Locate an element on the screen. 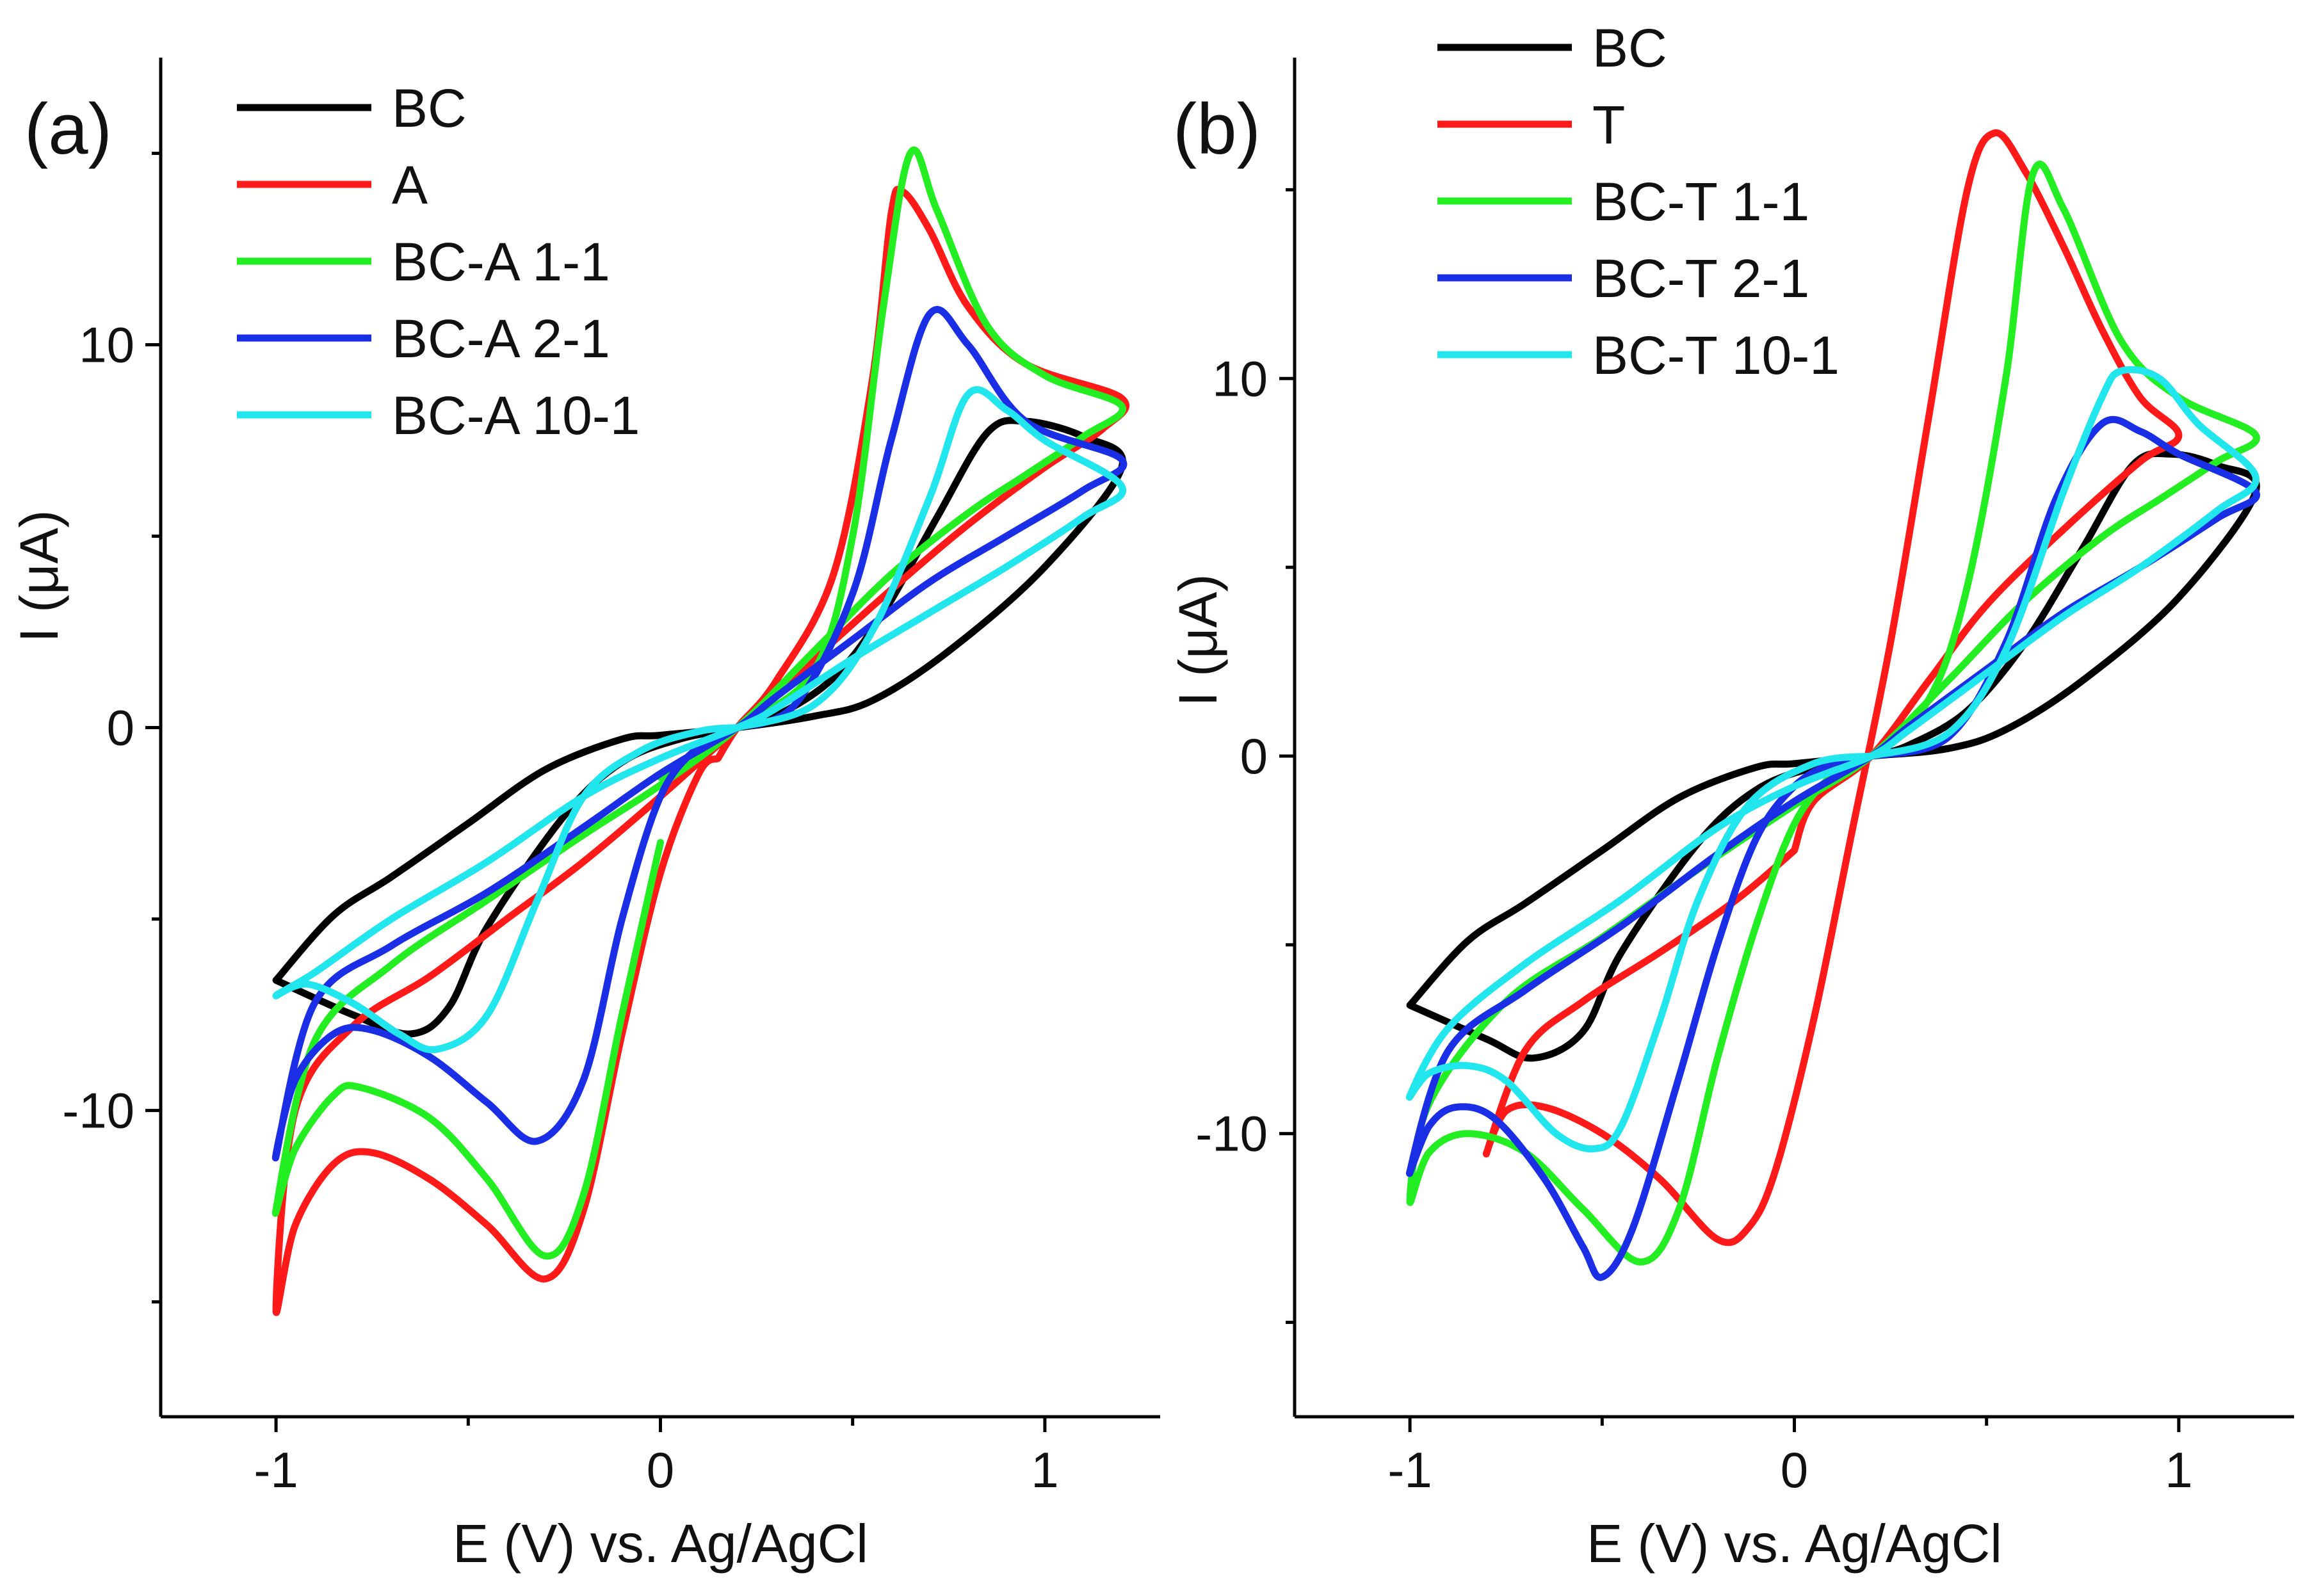 This screenshot has height=1596, width=2312. panel-label: (b) is located at coordinates (1217, 129).